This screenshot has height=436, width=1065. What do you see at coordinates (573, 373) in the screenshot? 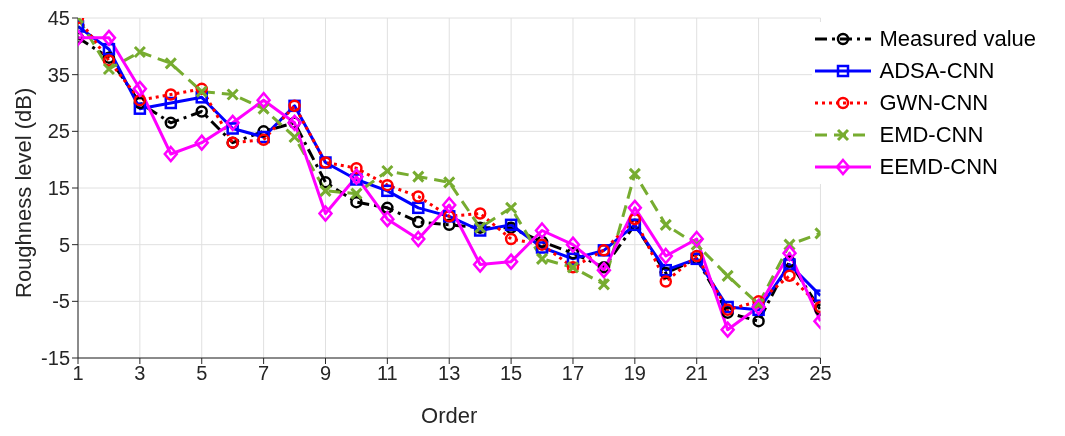
I see `x-tick-label: 17` at bounding box center [573, 373].